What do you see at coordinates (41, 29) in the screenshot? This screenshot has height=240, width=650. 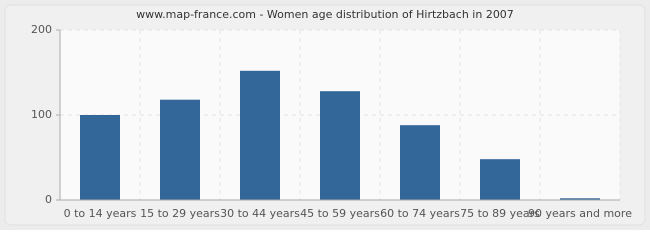 I see `y-tick-label: 200` at bounding box center [41, 29].